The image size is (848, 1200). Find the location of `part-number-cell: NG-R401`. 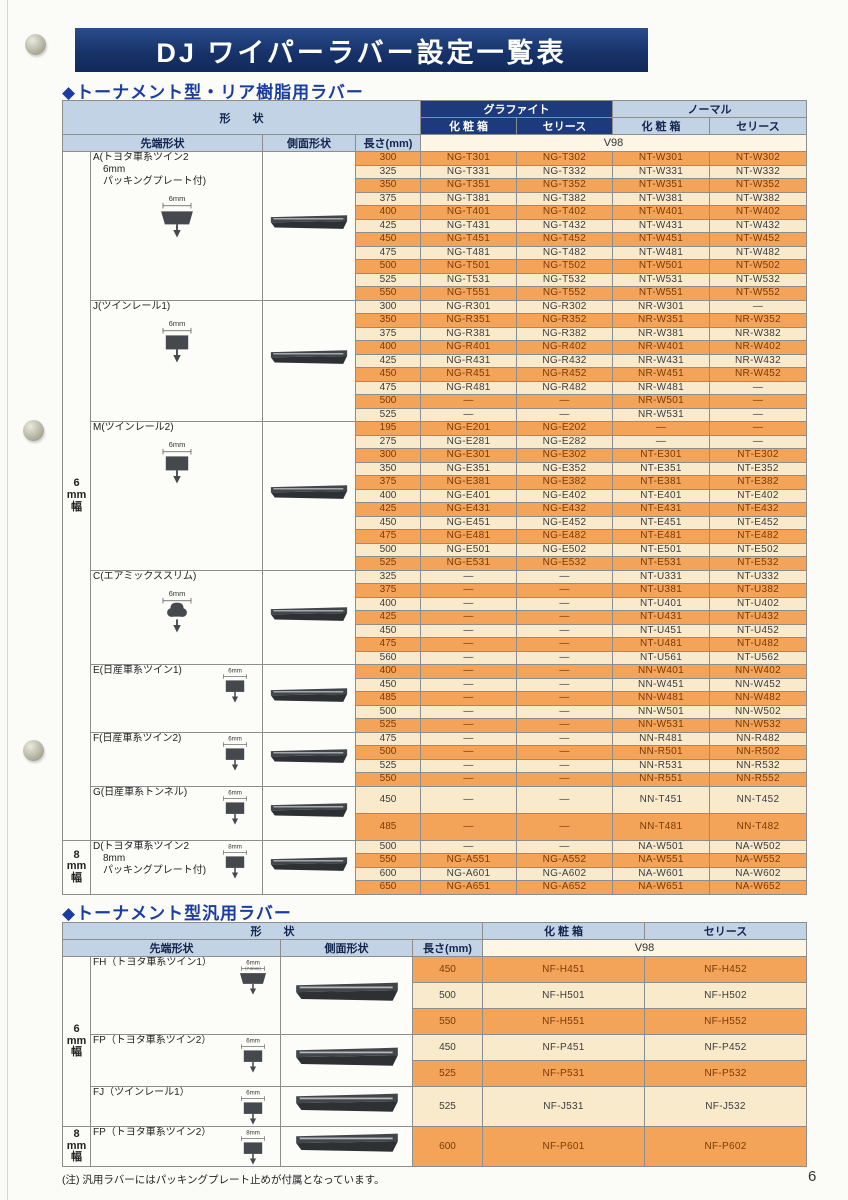

part-number-cell: NG-R401 is located at coordinates (468, 347).